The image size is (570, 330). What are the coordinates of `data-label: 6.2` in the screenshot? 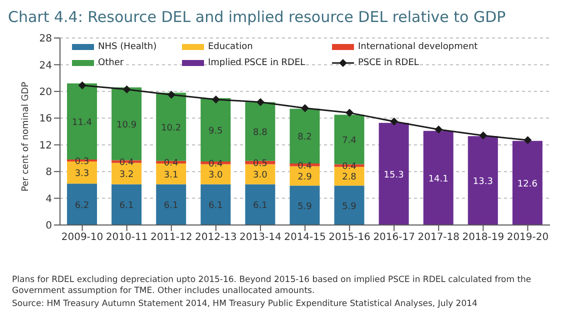 It's located at (82, 205).